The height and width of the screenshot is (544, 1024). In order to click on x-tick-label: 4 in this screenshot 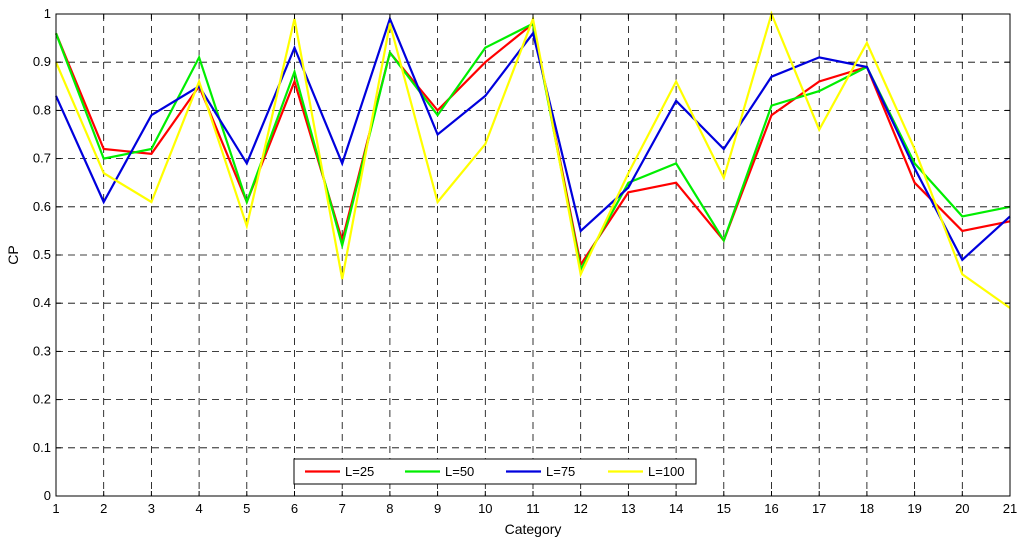, I will do `click(198, 508)`.